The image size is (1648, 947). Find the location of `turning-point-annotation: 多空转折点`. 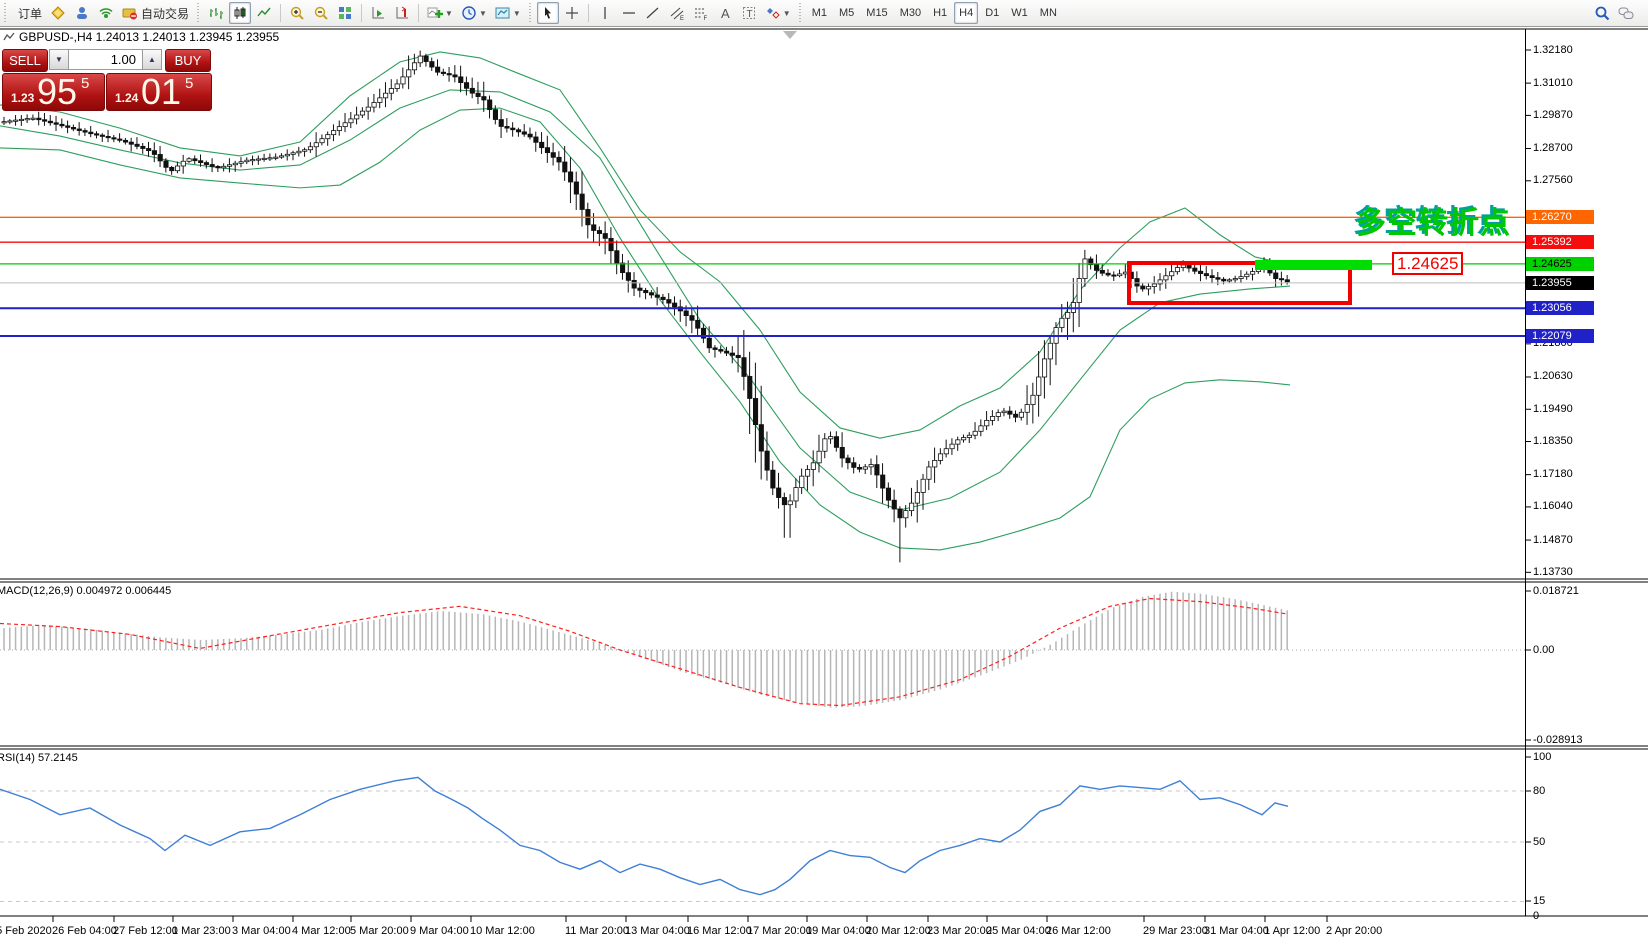

turning-point-annotation: 多空转折点 is located at coordinates (1433, 223).